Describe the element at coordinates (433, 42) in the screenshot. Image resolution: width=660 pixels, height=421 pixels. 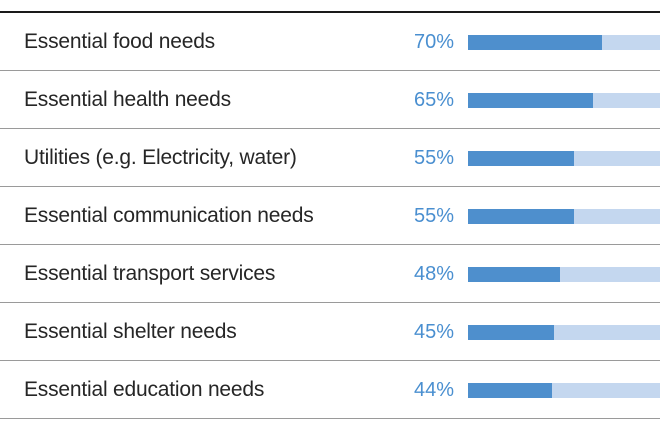
I see `value-label: 70%` at that location.